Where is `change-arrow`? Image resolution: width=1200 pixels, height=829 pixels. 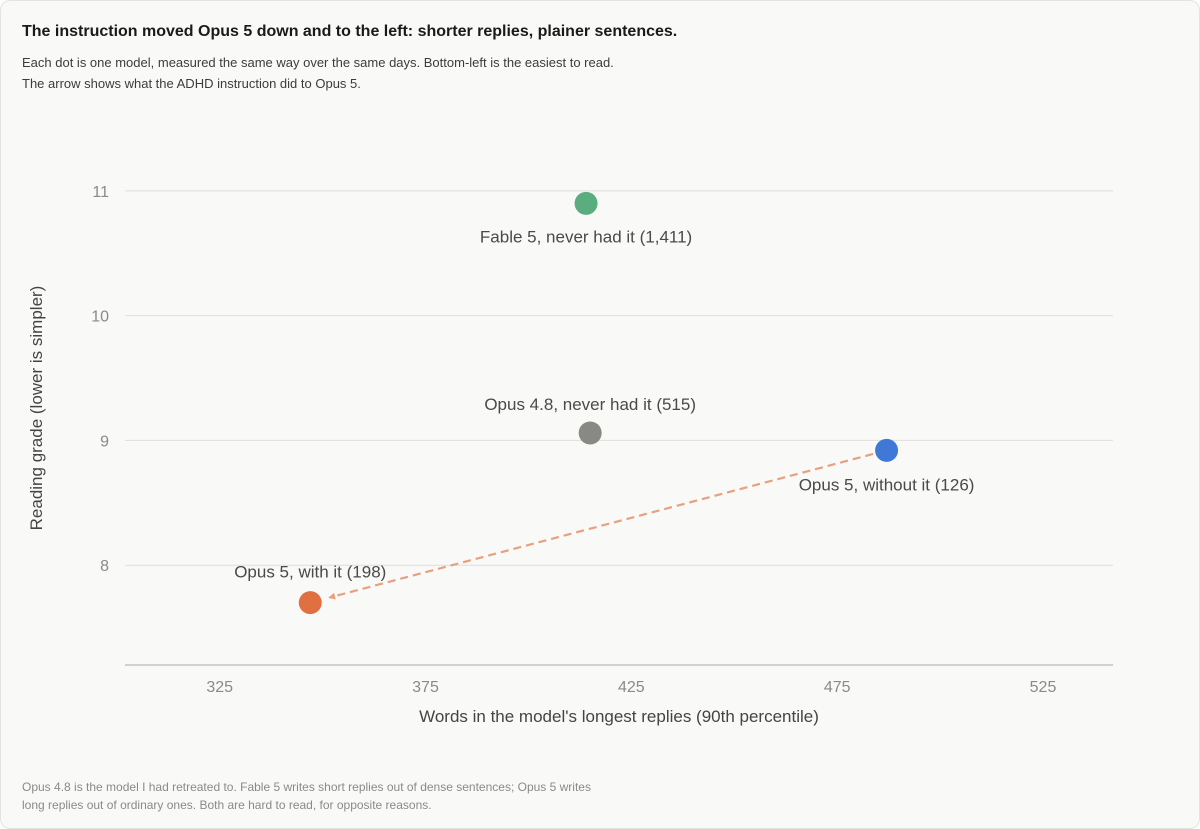
change-arrow is located at coordinates (601, 526).